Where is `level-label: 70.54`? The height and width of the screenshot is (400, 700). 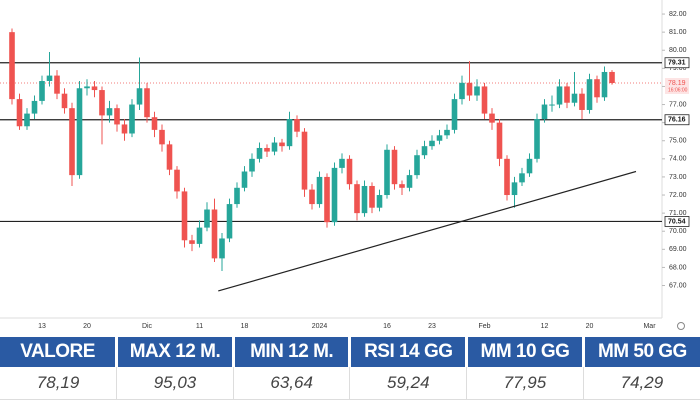 level-label: 70.54 is located at coordinates (677, 221).